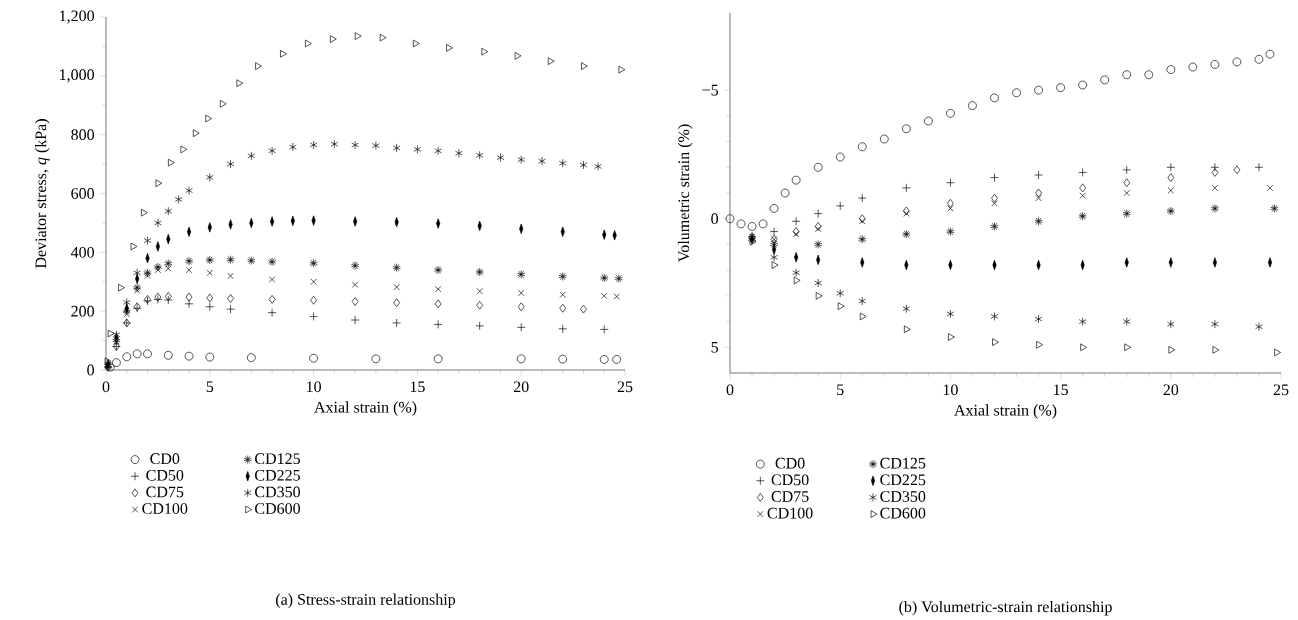  I want to click on y-tick-label: 400, so click(82, 252).